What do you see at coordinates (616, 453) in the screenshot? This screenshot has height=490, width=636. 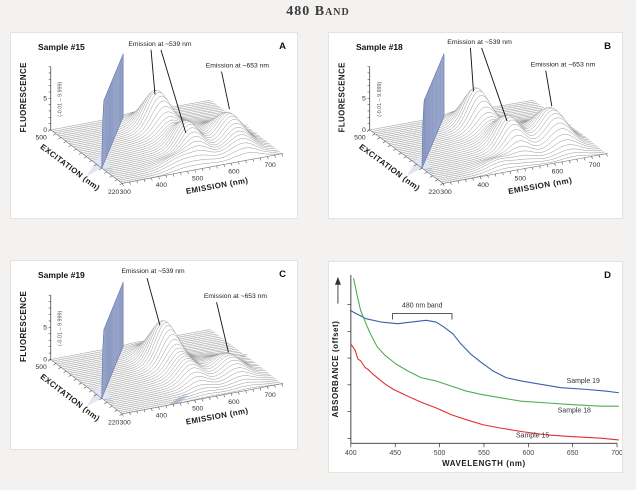 I see `x-tick-label: 700` at bounding box center [616, 453].